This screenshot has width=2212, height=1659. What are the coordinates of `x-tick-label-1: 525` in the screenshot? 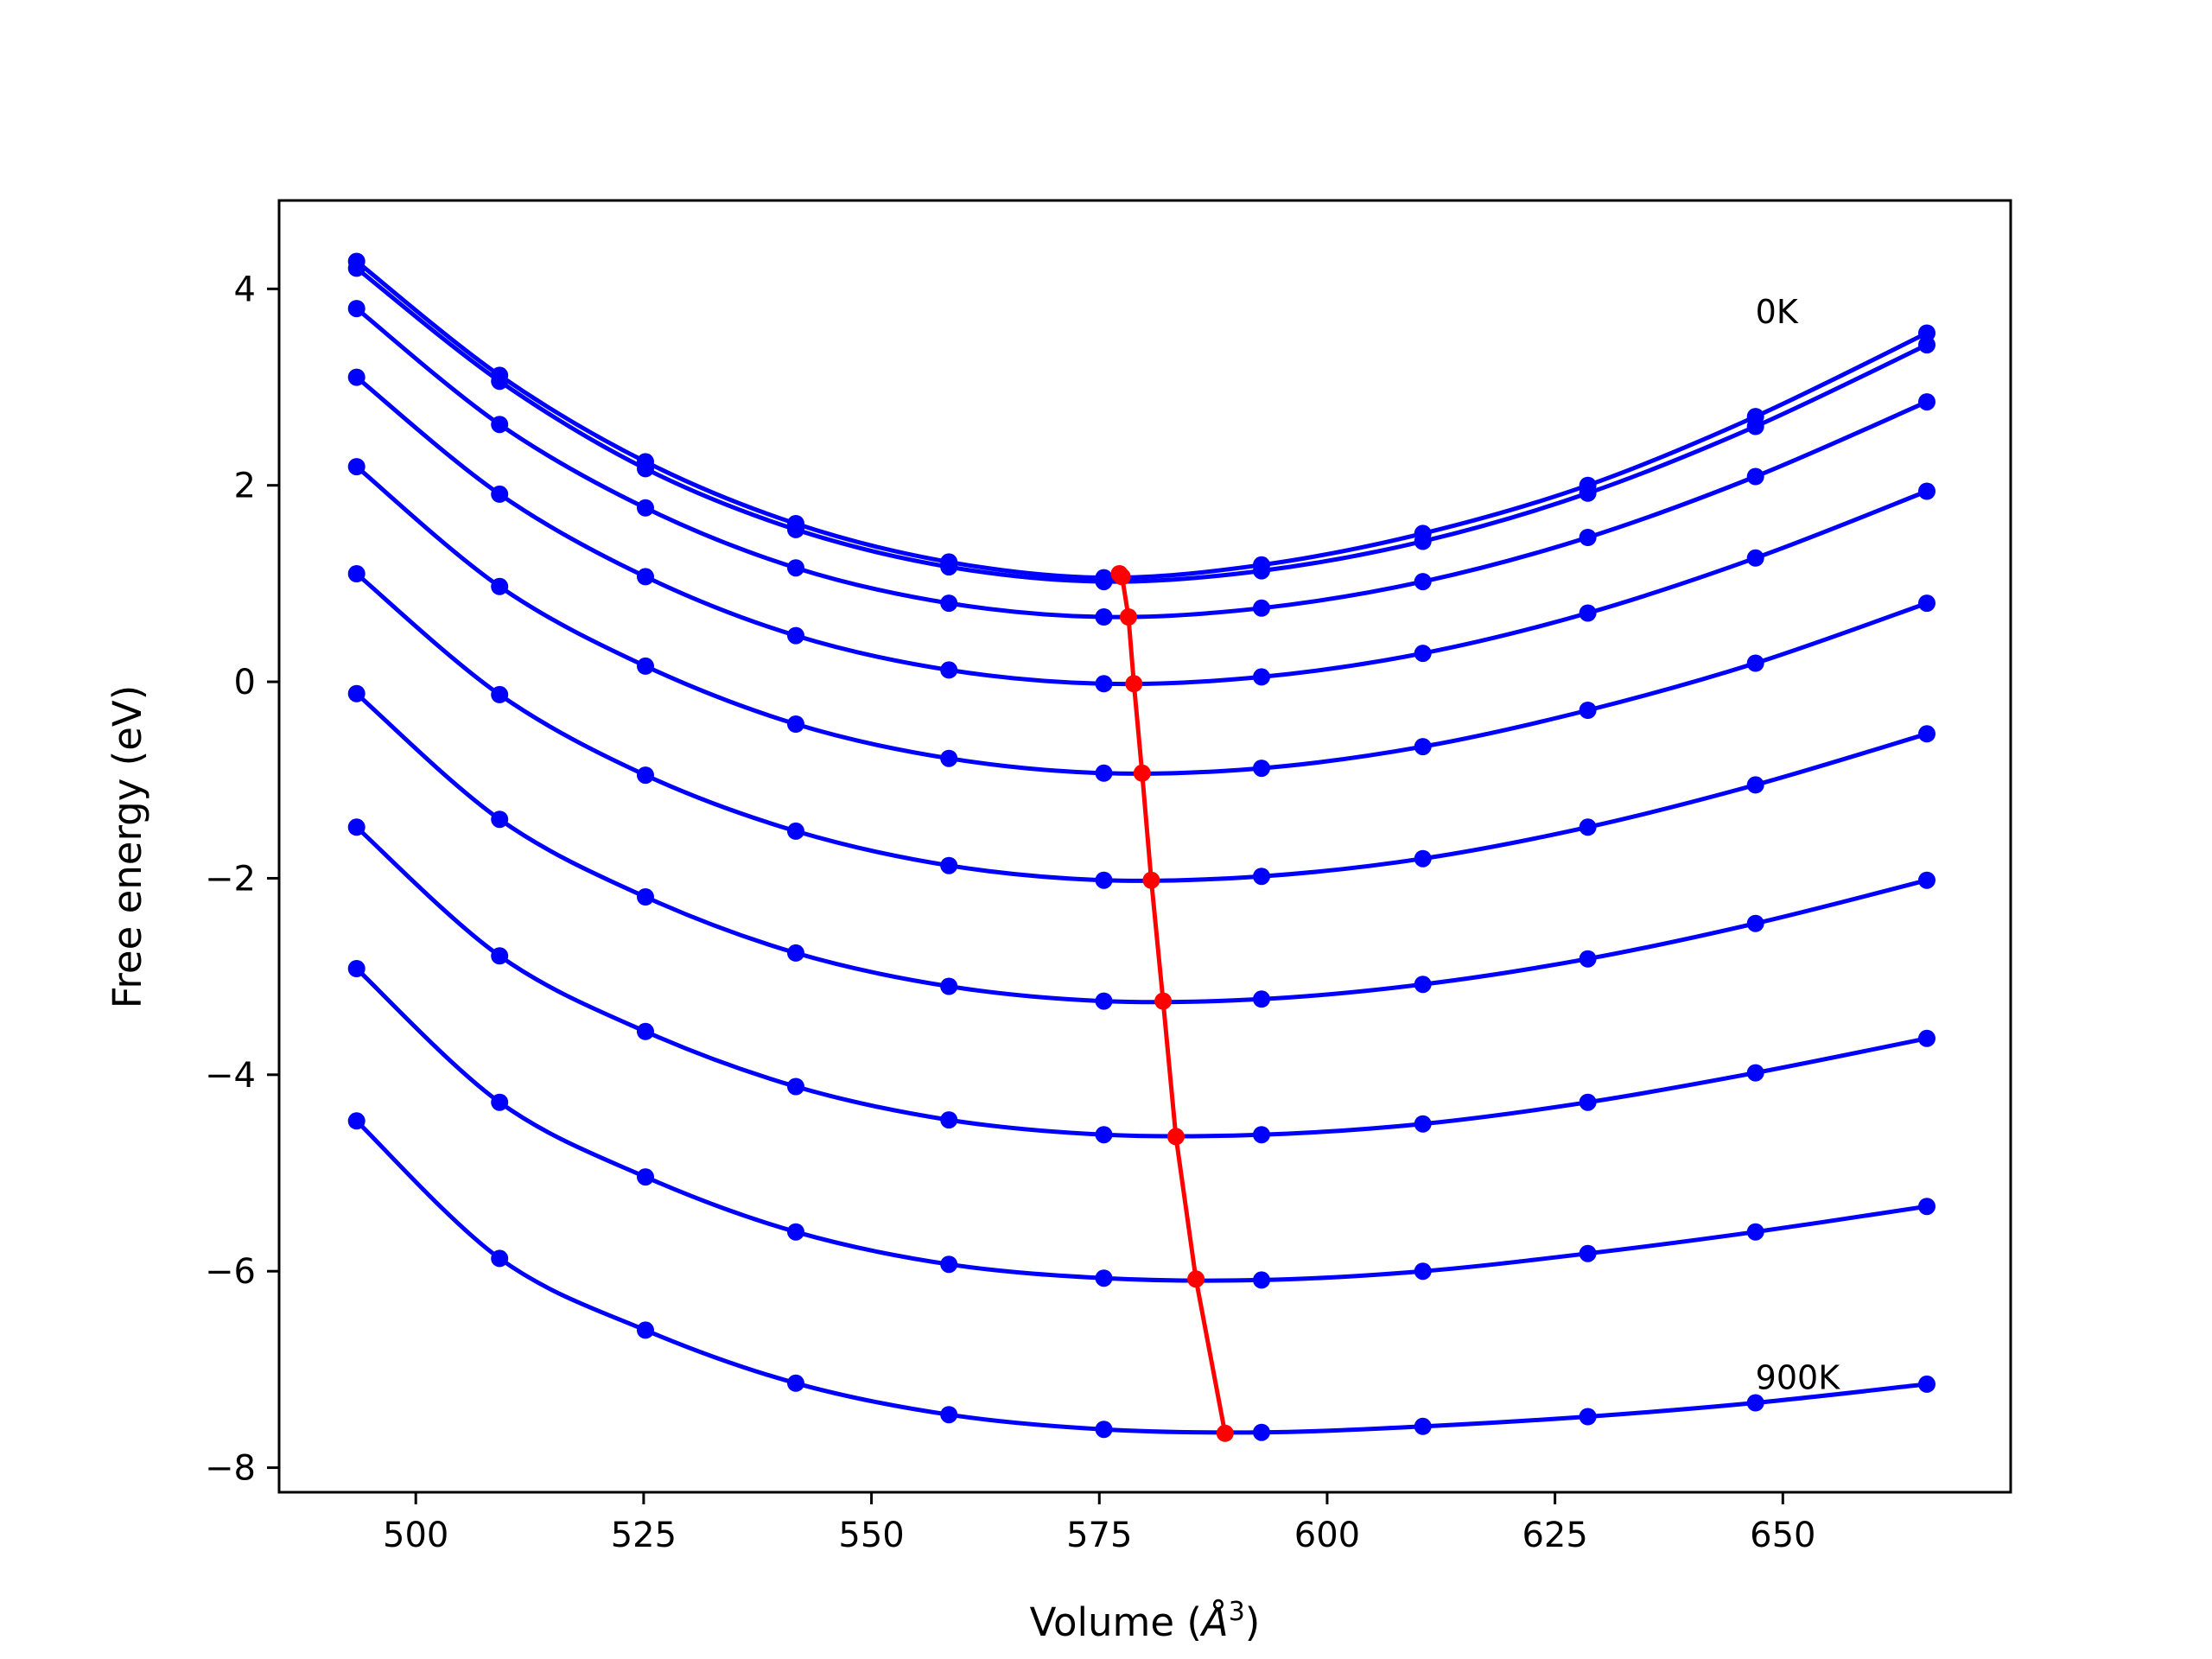 It's located at (644, 1535).